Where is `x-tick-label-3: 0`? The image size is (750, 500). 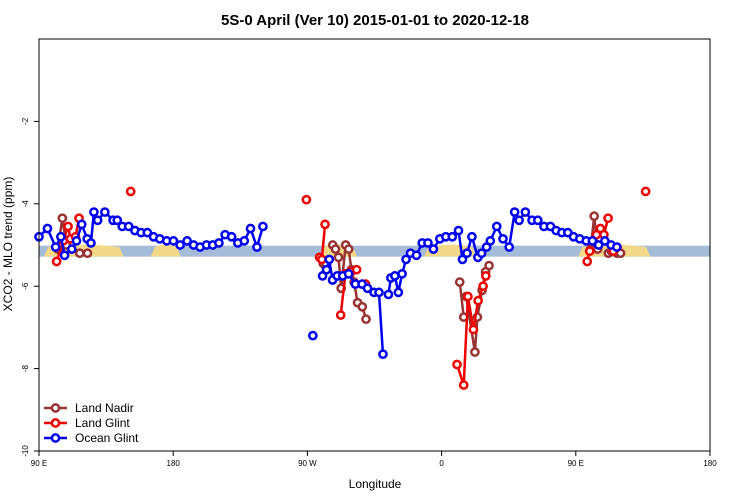 x-tick-label-3: 0 is located at coordinates (441, 463).